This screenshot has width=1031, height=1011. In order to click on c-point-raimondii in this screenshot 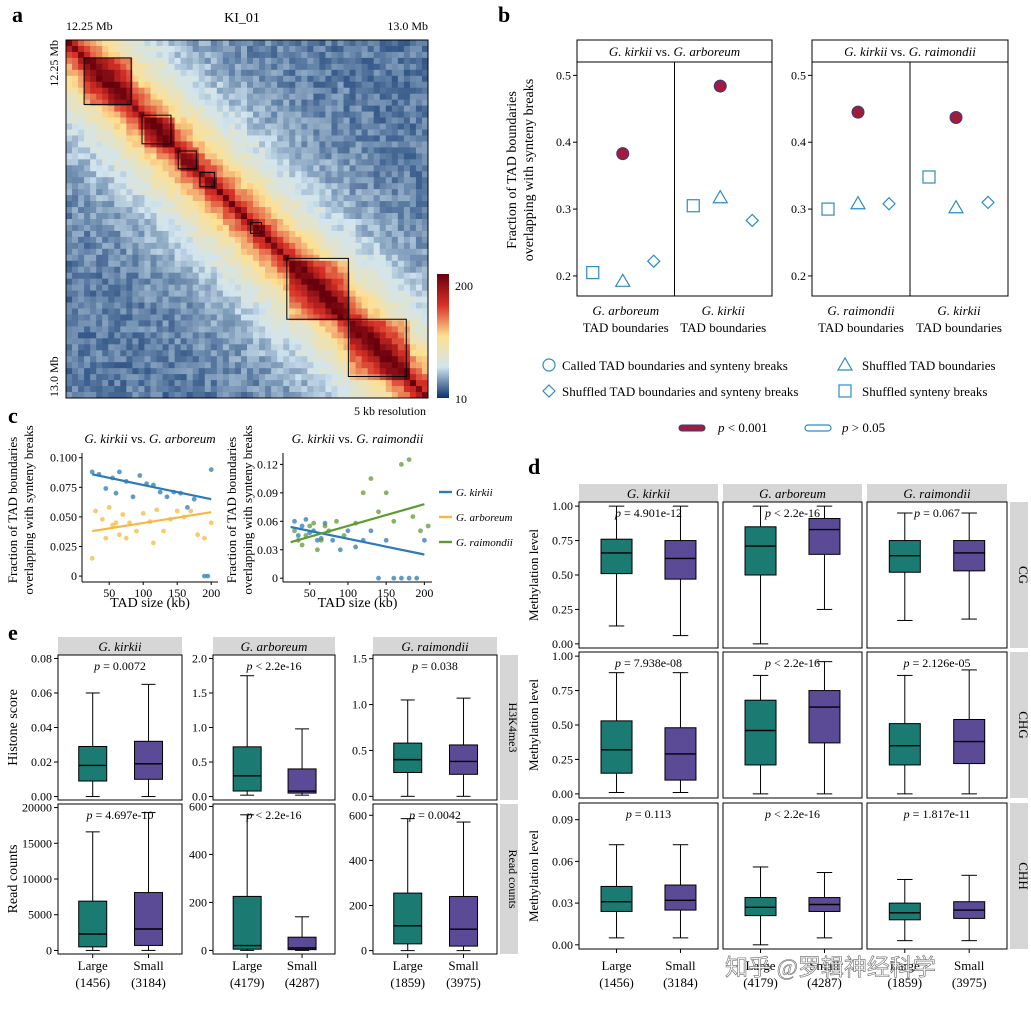, I will do `click(413, 516)`.